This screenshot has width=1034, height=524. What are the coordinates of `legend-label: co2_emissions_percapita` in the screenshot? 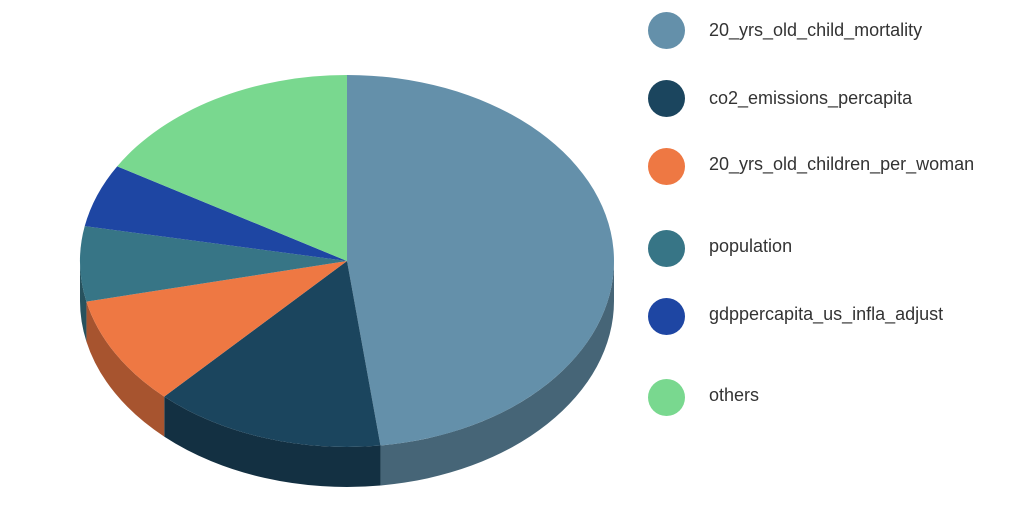 It's located at (811, 98).